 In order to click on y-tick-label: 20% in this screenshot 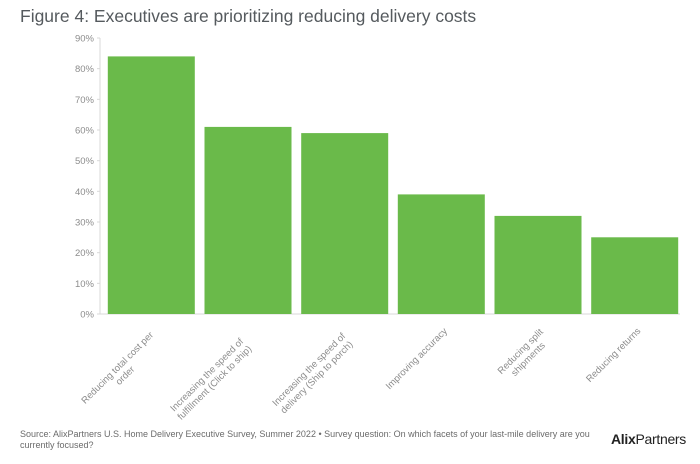, I will do `click(85, 253)`.